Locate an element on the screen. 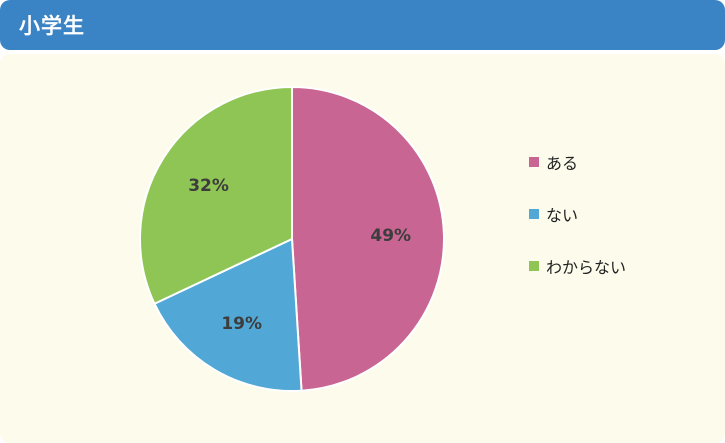 The width and height of the screenshot is (725, 443). legend-label: わからない is located at coordinates (586, 267).